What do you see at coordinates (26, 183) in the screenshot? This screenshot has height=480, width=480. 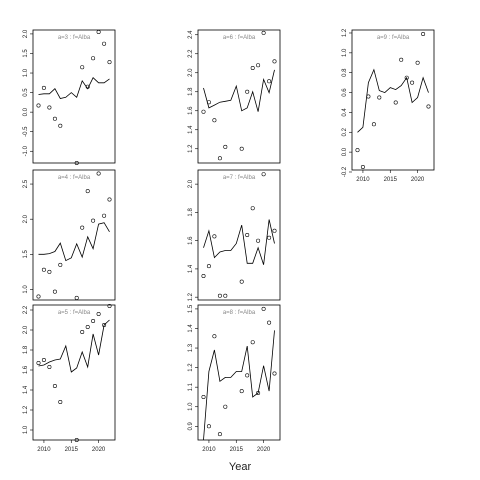 I see `y-tick-label: 2.5` at bounding box center [26, 183].